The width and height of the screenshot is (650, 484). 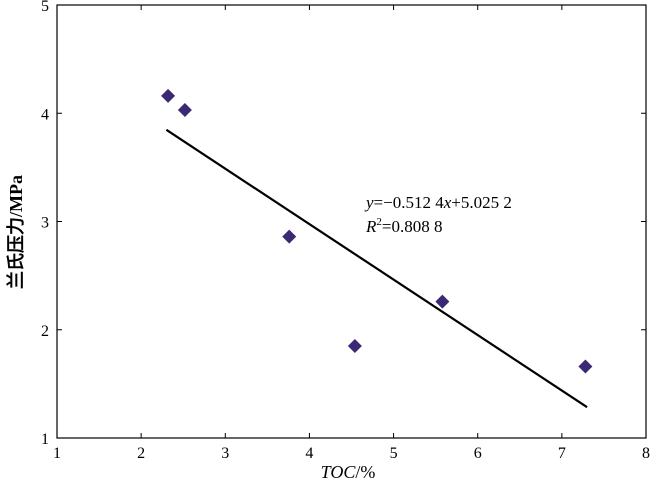 I want to click on x-tick-label: 6, so click(x=478, y=453).